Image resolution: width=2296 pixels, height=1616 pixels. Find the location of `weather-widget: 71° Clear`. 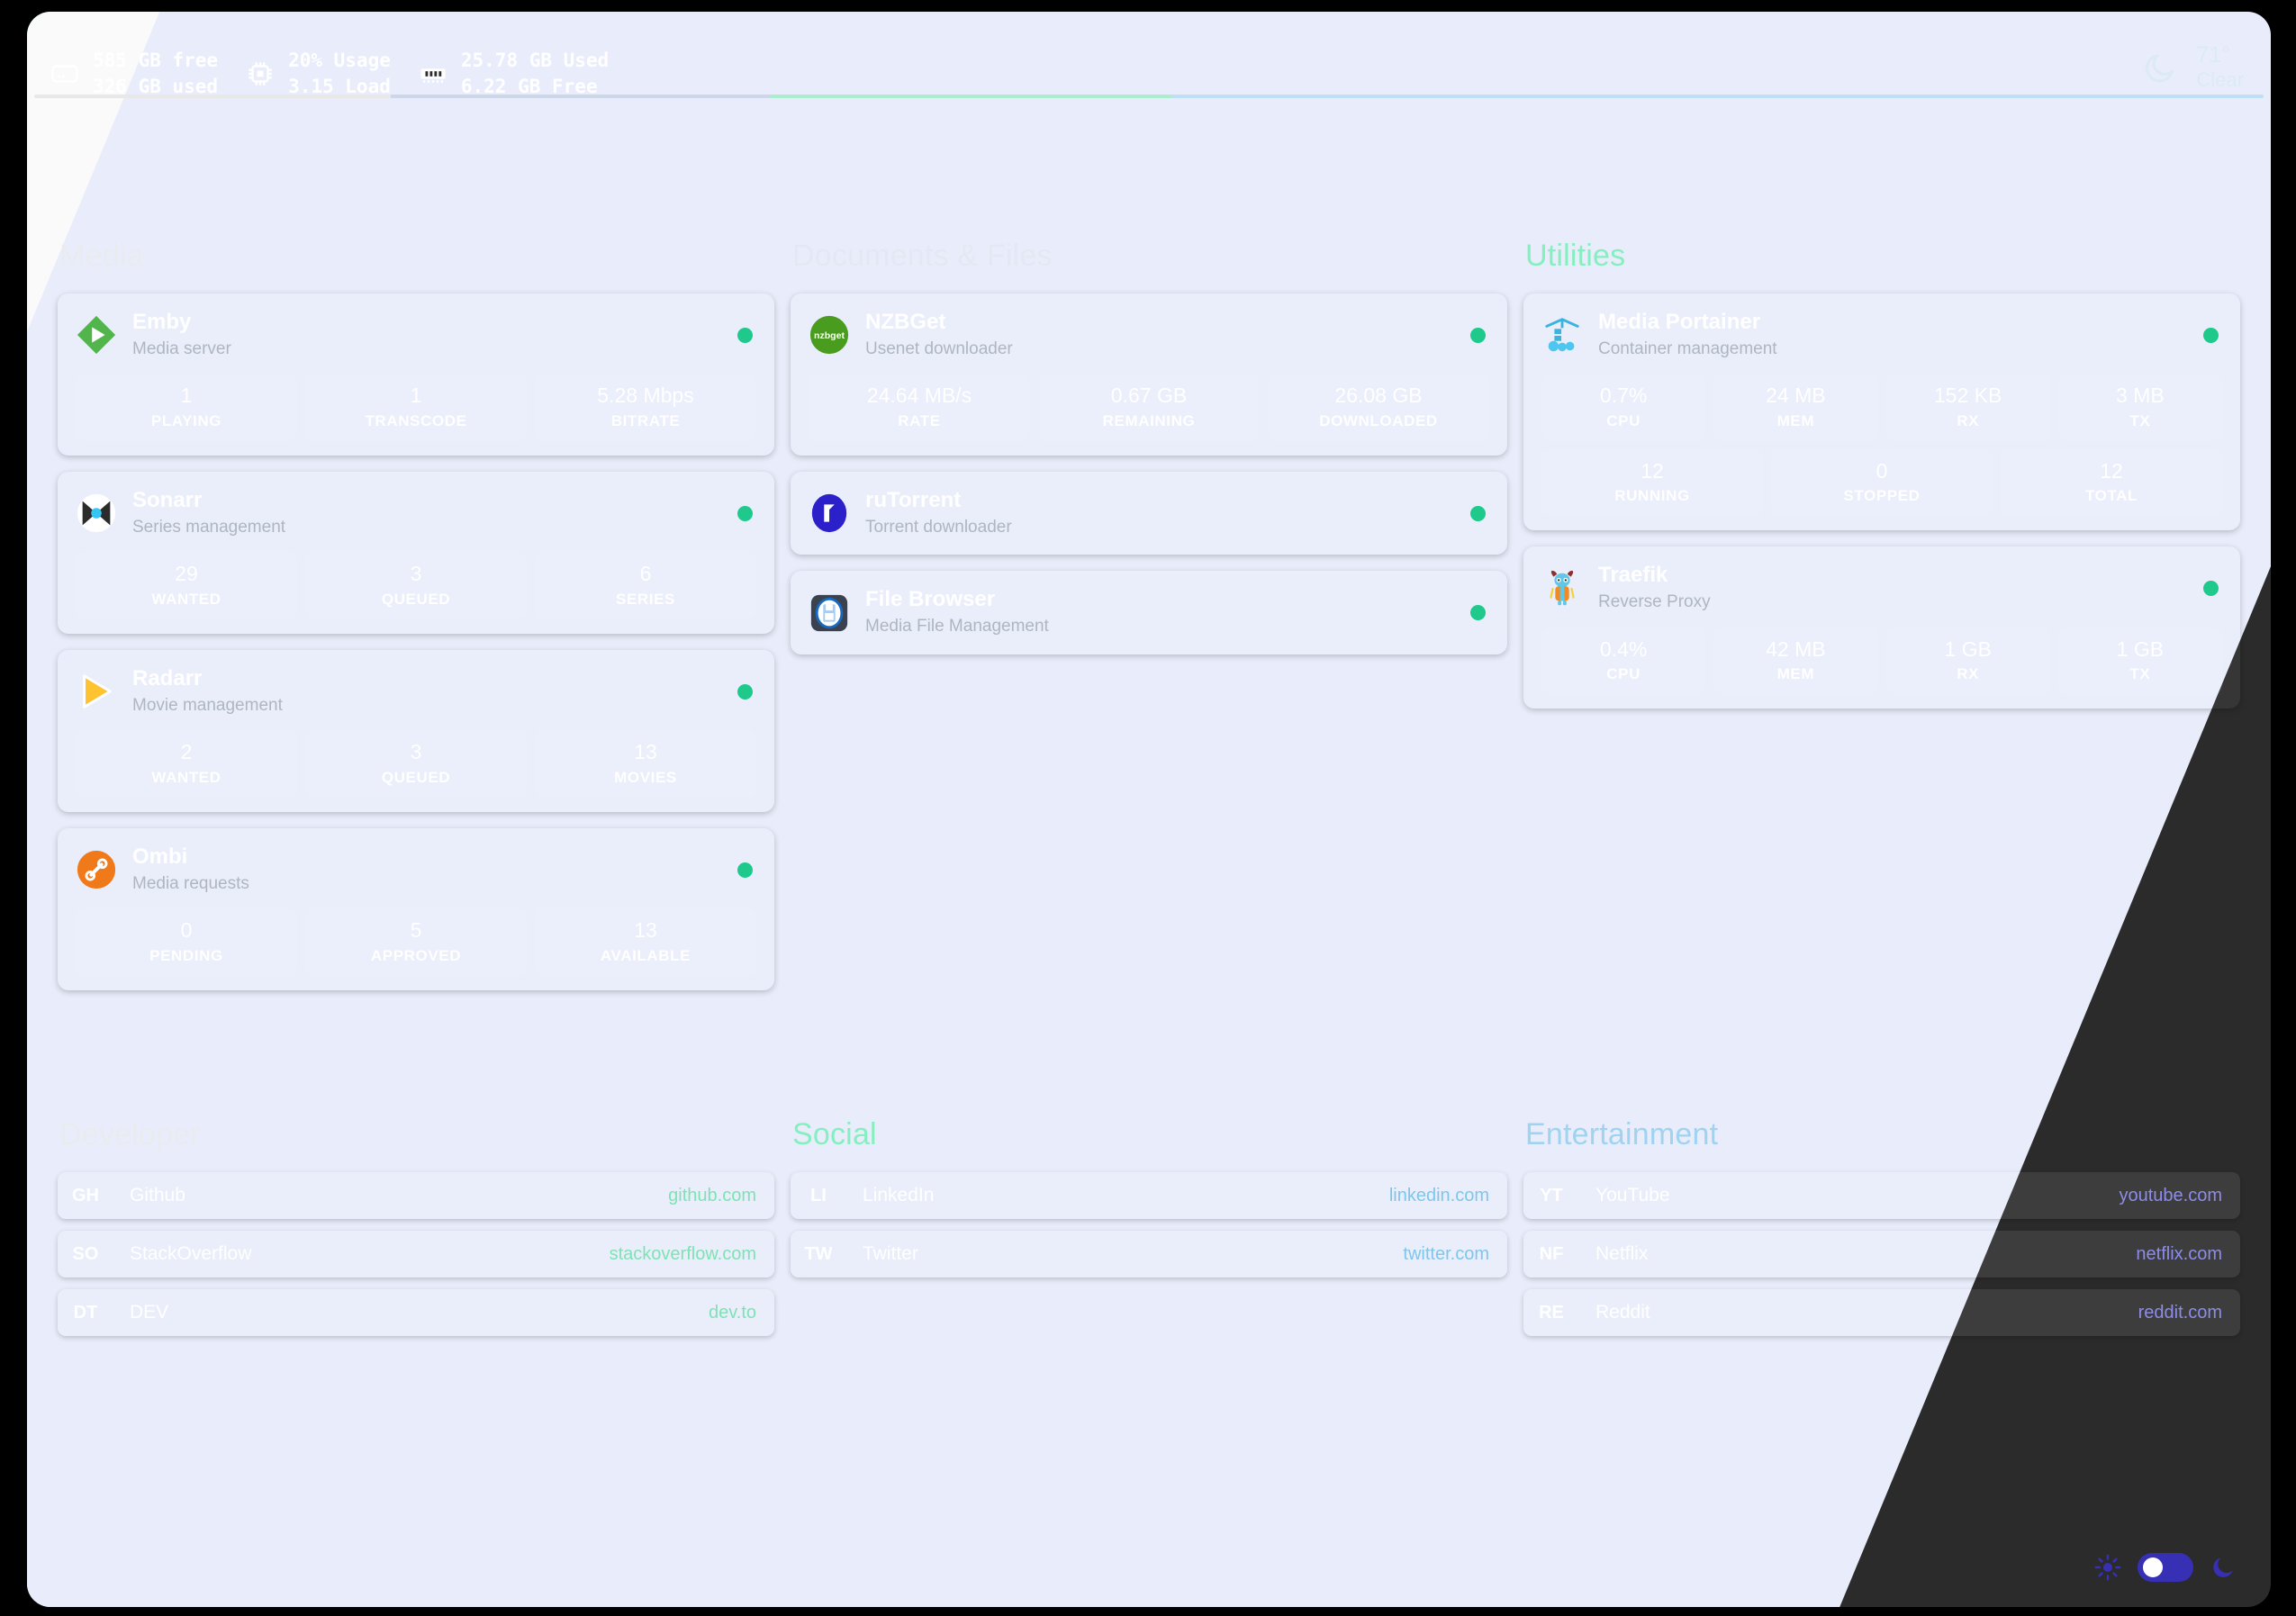

weather-widget: 71° Clear is located at coordinates (2193, 67).